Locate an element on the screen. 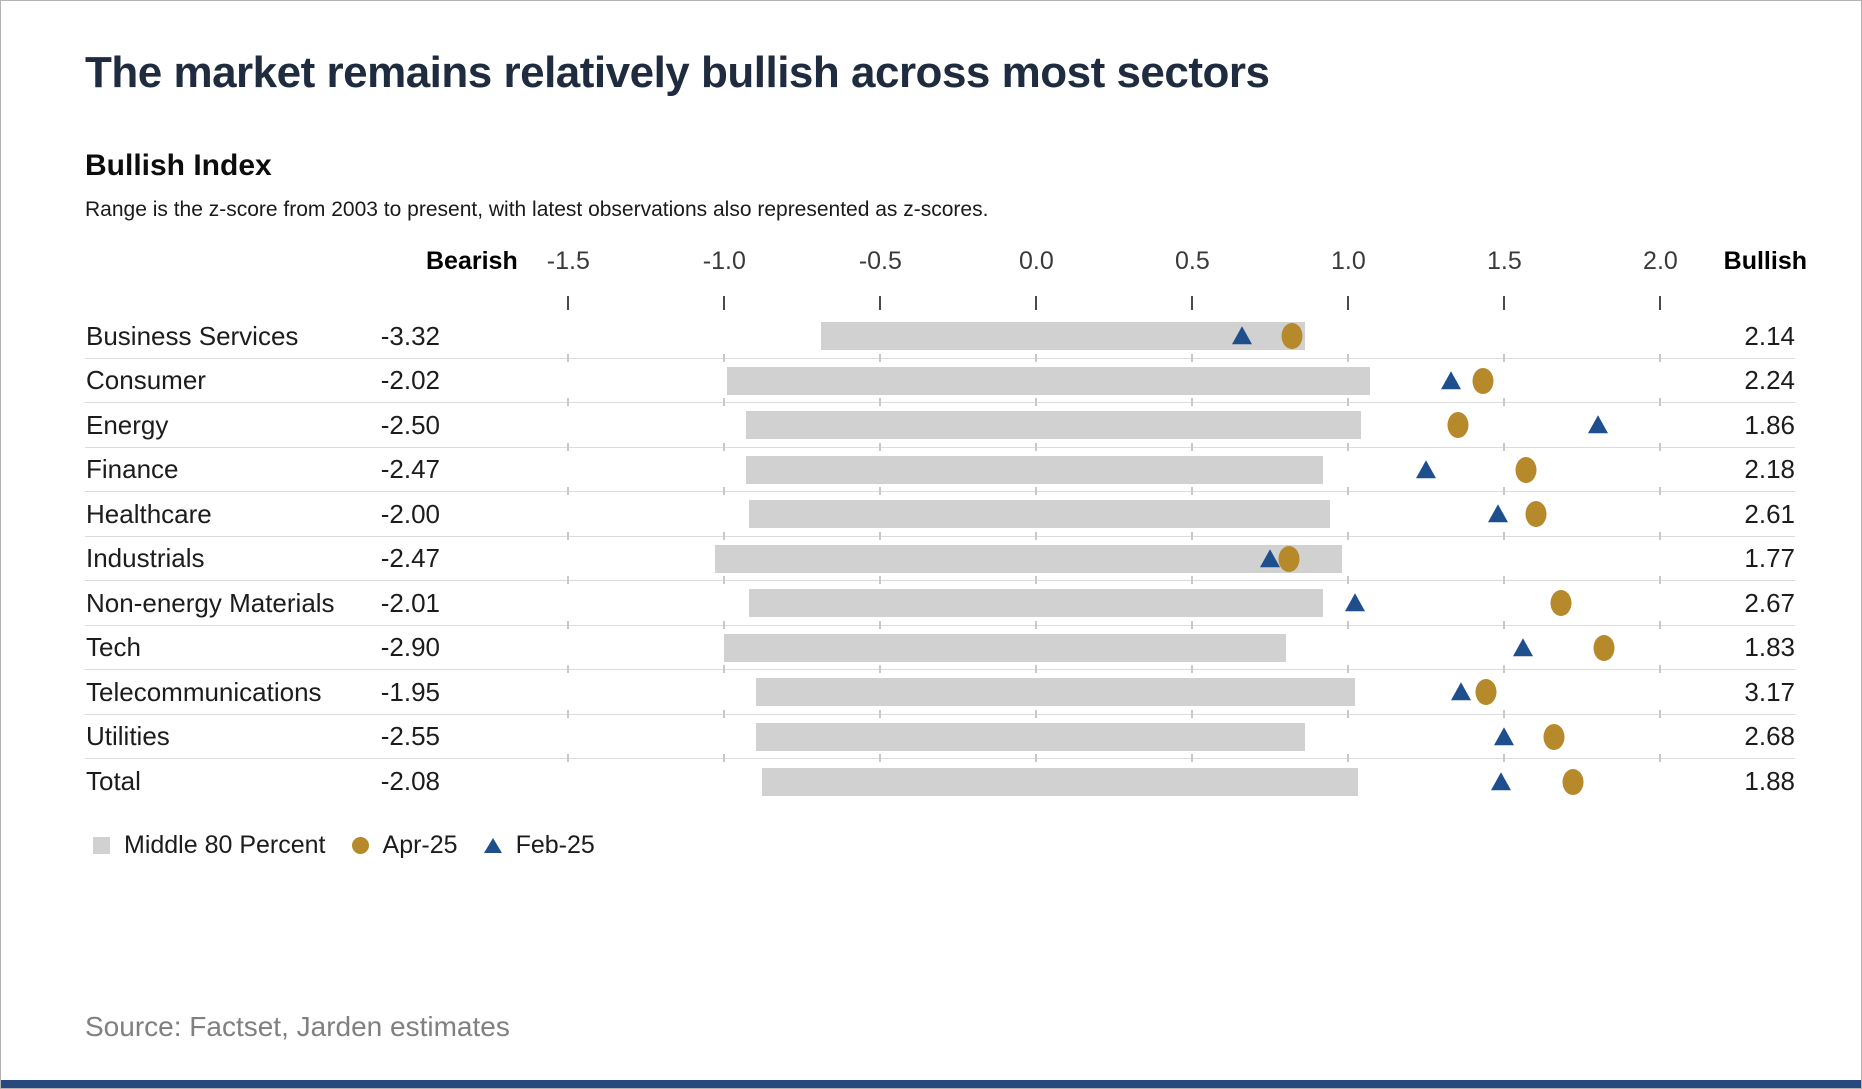 This screenshot has height=1089, width=1862. bullish-value: 2.18 is located at coordinates (1769, 469).